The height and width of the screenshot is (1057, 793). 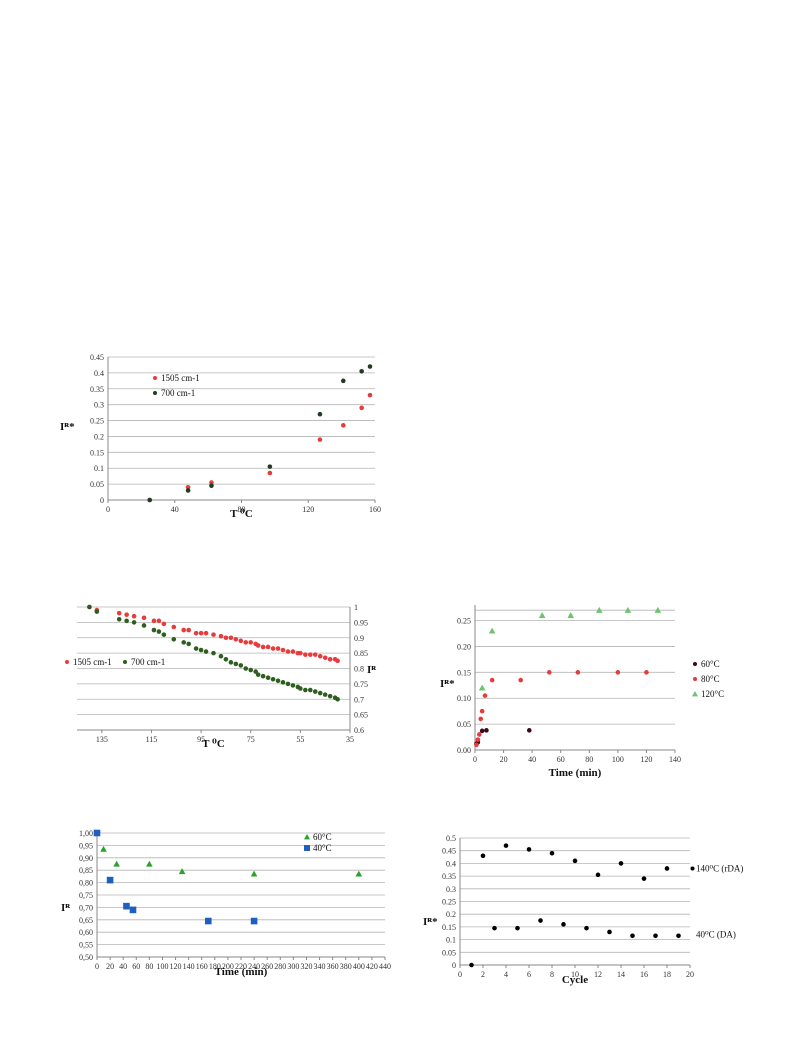 What do you see at coordinates (464, 750) in the screenshot?
I see `y-tick-label: 0.00` at bounding box center [464, 750].